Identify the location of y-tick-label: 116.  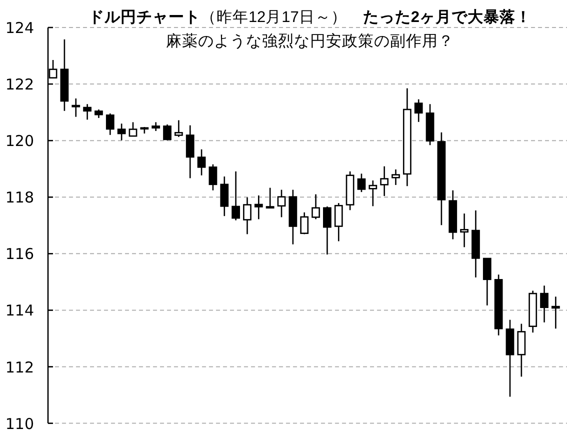
(19, 254).